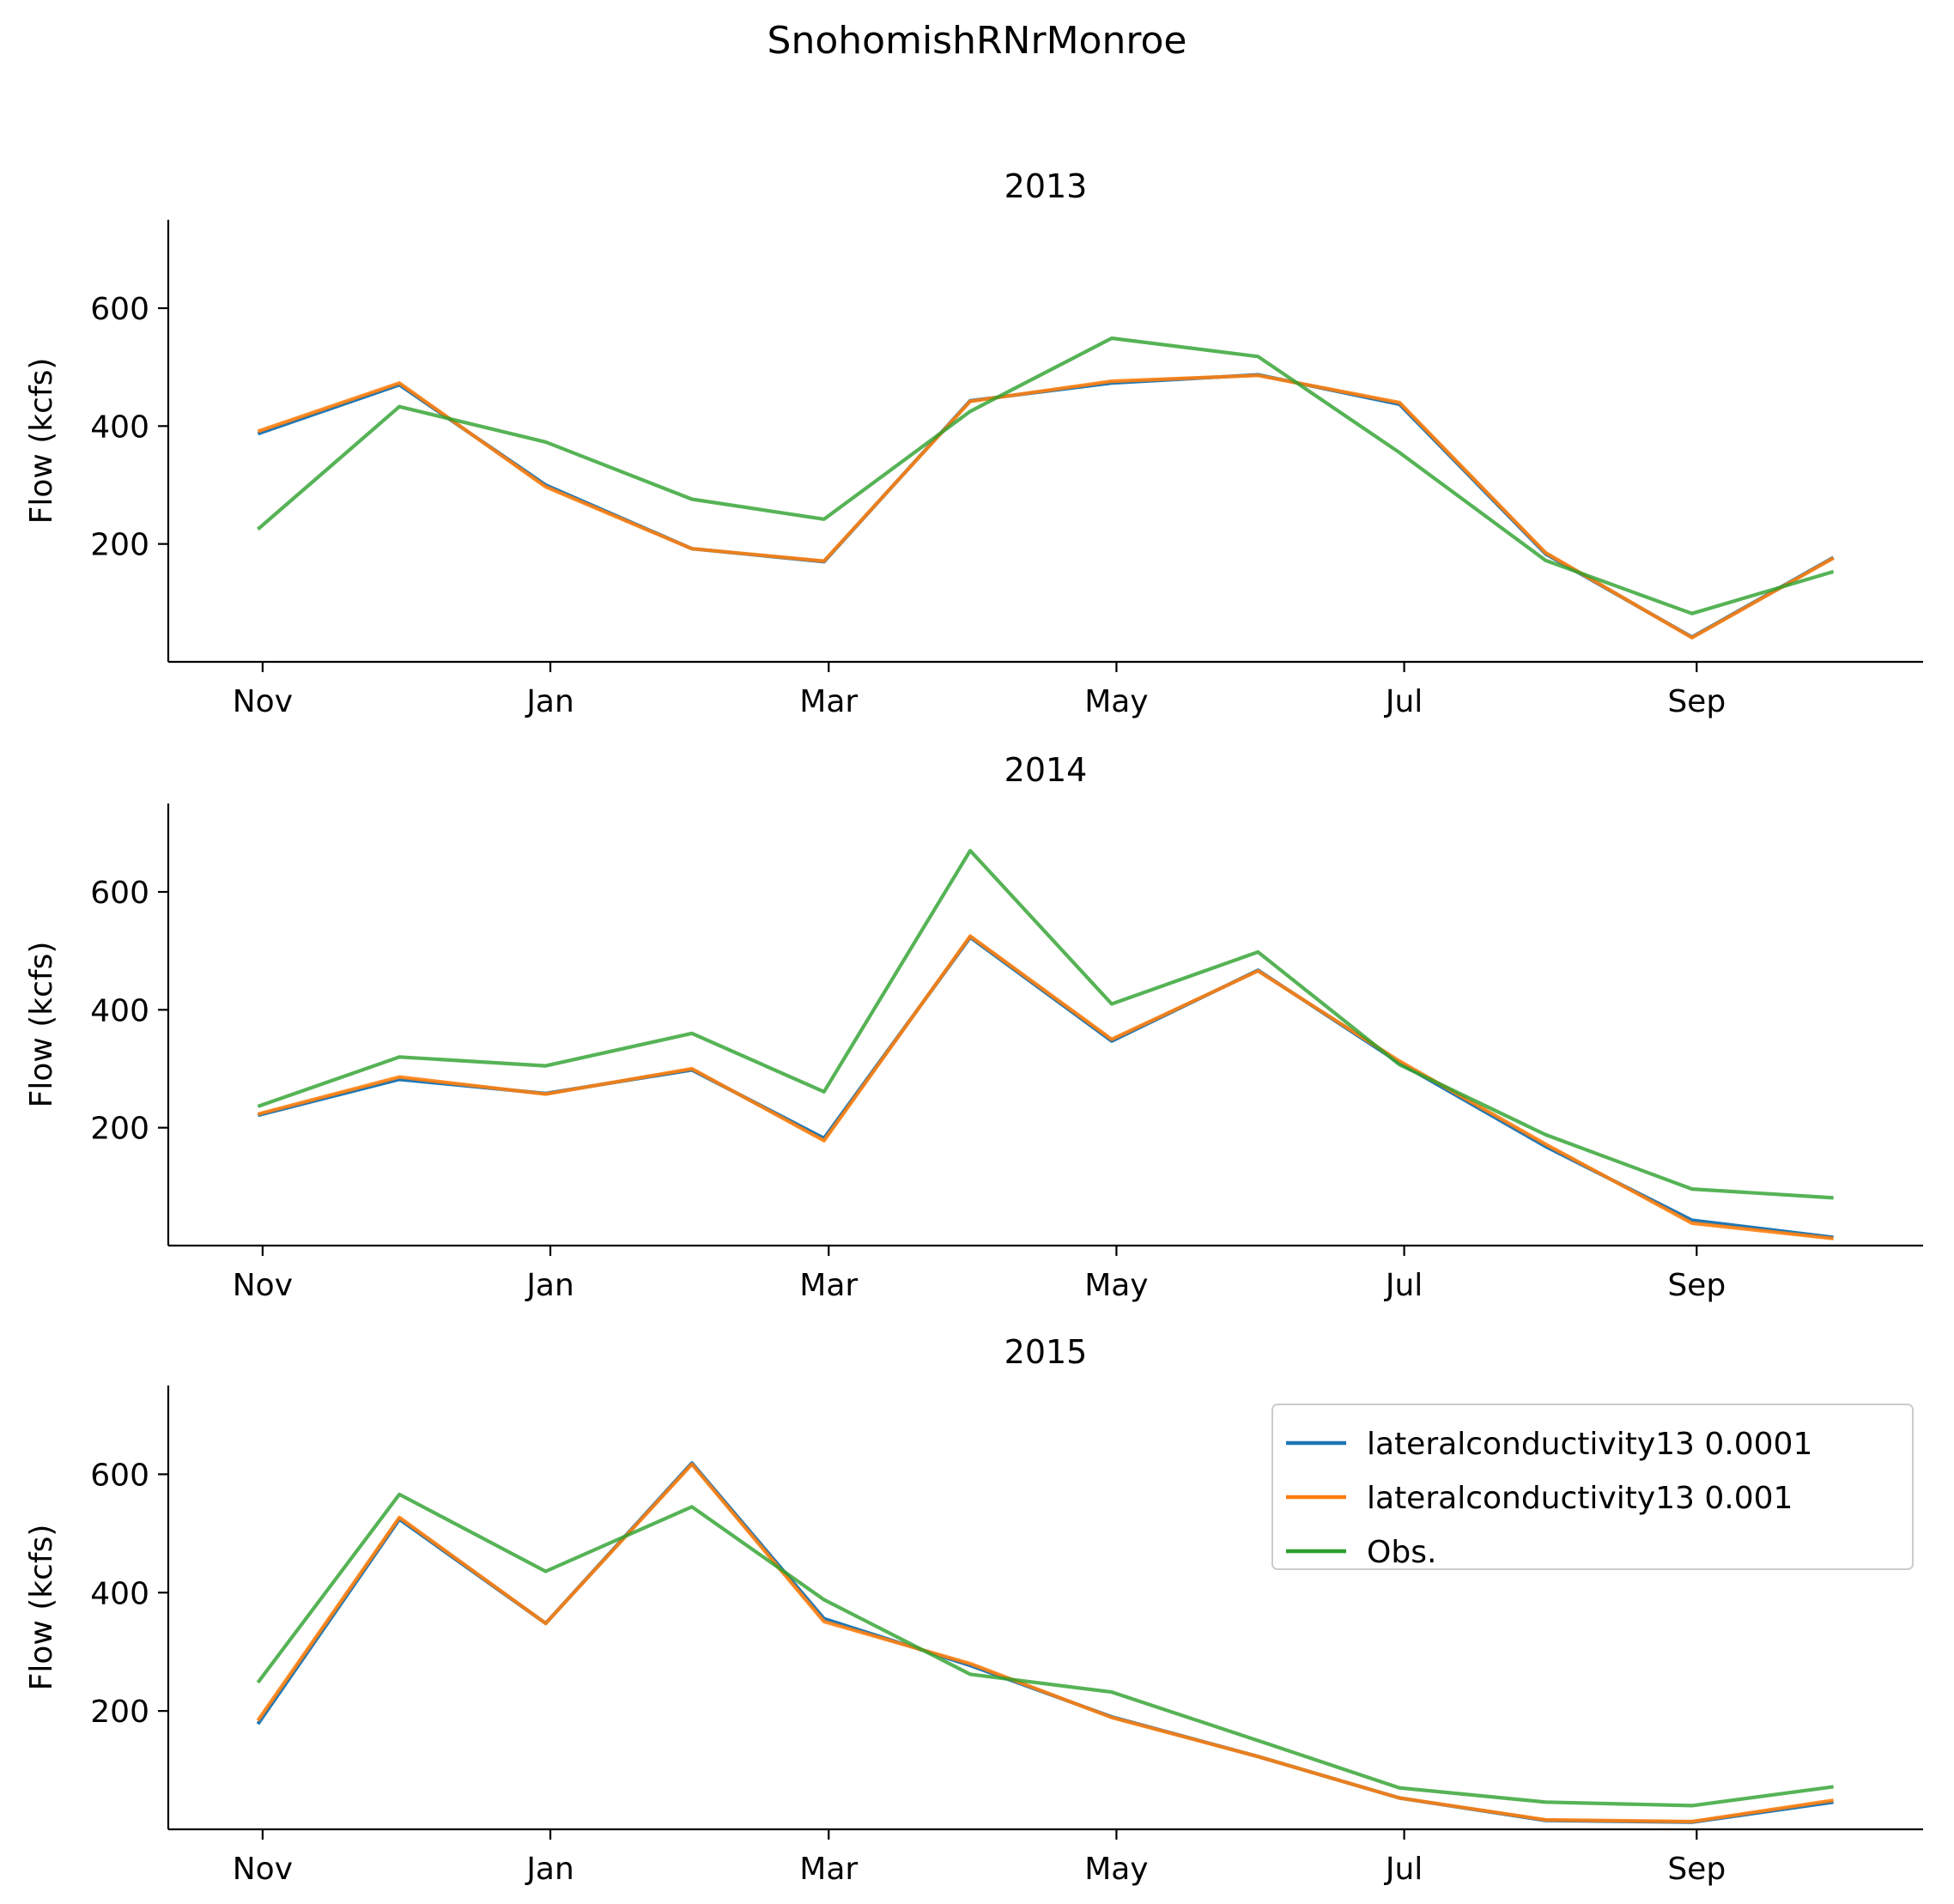 The height and width of the screenshot is (1904, 1954). What do you see at coordinates (1046, 1352) in the screenshot?
I see `subplot-title: 2015` at bounding box center [1046, 1352].